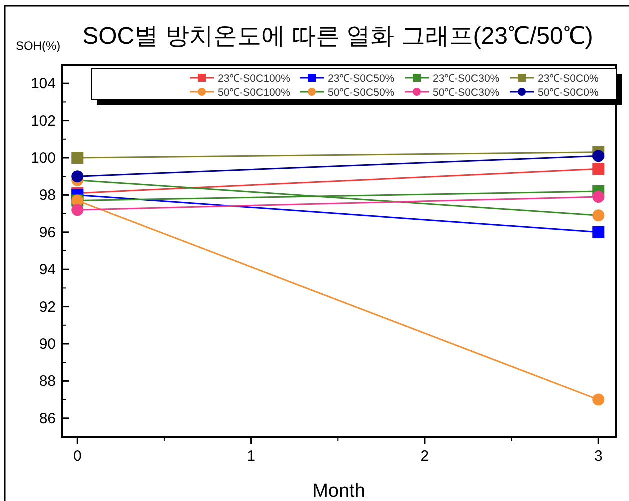  Describe the element at coordinates (47, 233) in the screenshot. I see `y-tick-label: 96` at that location.